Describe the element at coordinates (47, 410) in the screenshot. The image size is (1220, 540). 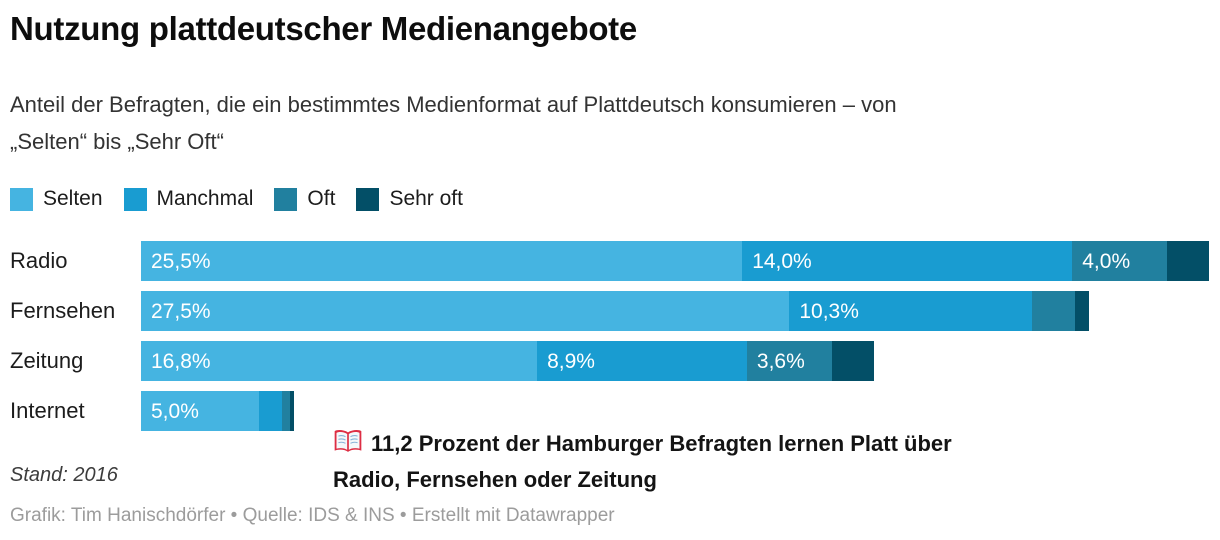
I see `row-label: Internet` at that location.